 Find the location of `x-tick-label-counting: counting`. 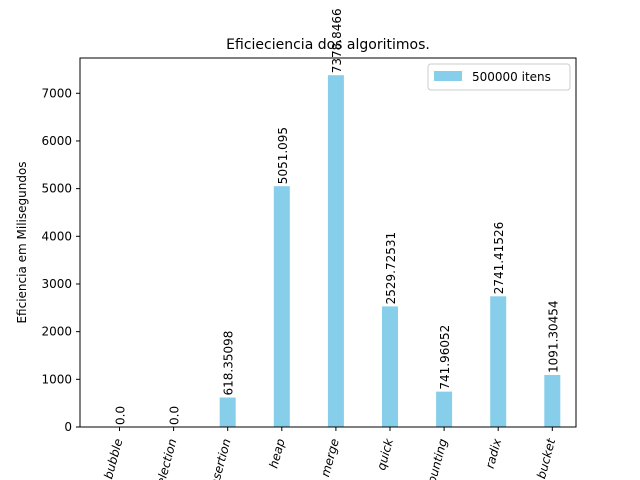

x-tick-label-counting: counting is located at coordinates (436, 458).